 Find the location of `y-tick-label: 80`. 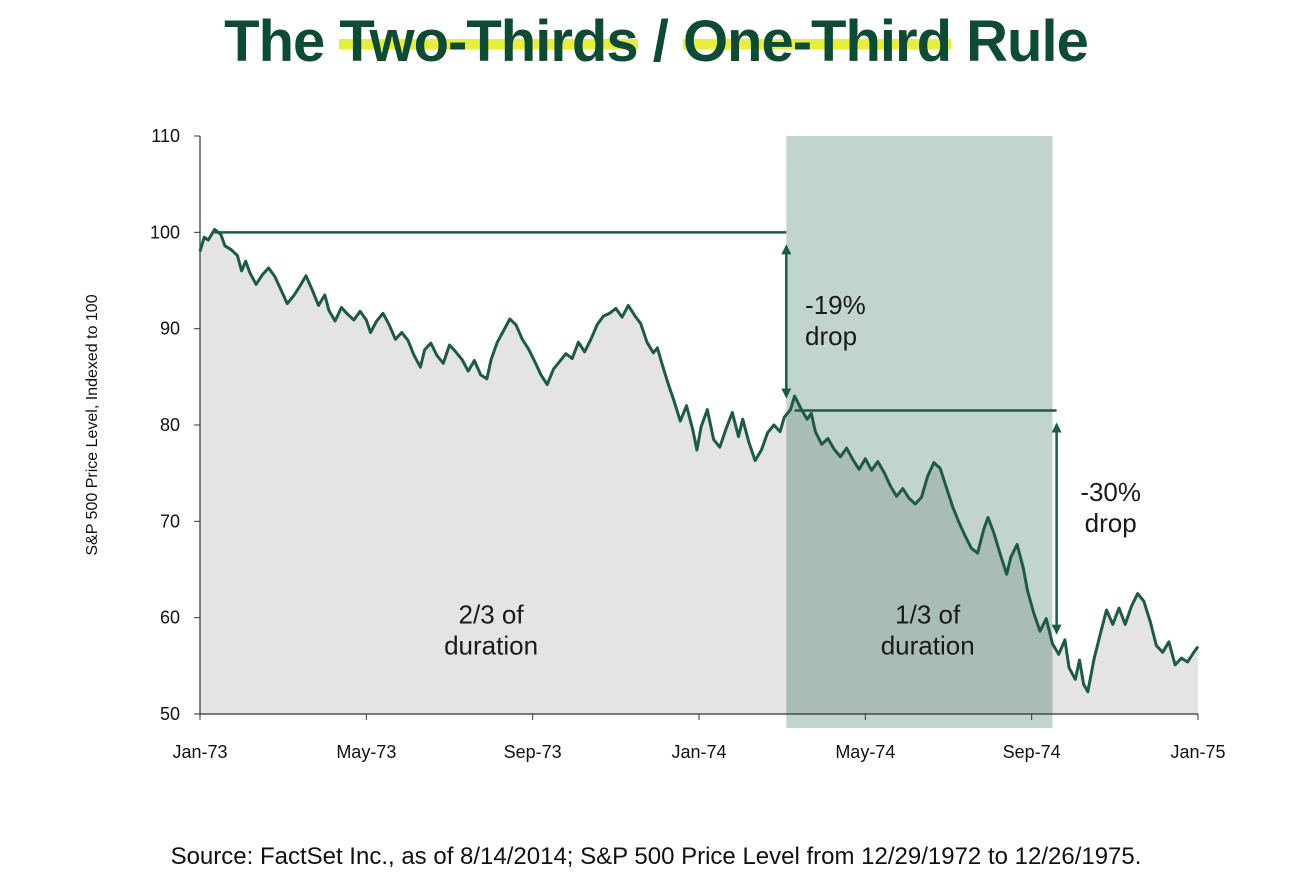

y-tick-label: 80 is located at coordinates (170, 425).